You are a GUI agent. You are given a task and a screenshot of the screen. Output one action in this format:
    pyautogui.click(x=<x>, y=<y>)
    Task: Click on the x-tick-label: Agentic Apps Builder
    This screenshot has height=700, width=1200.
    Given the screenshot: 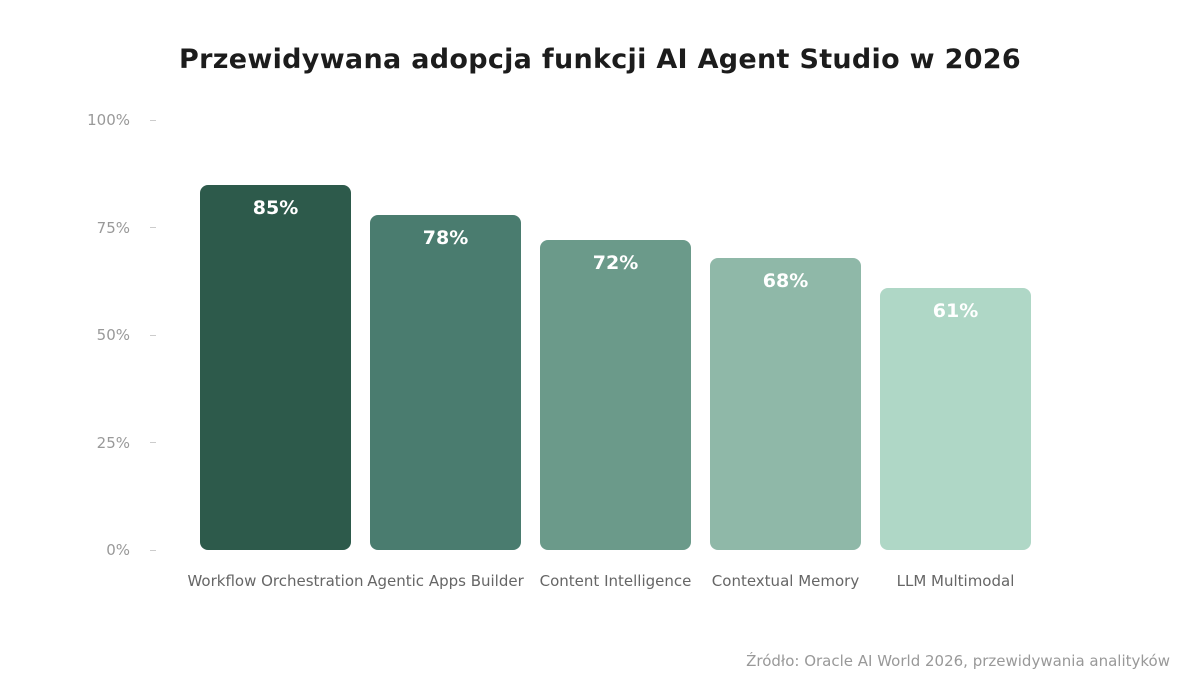 What is the action you would take?
    pyautogui.click(x=445, y=581)
    